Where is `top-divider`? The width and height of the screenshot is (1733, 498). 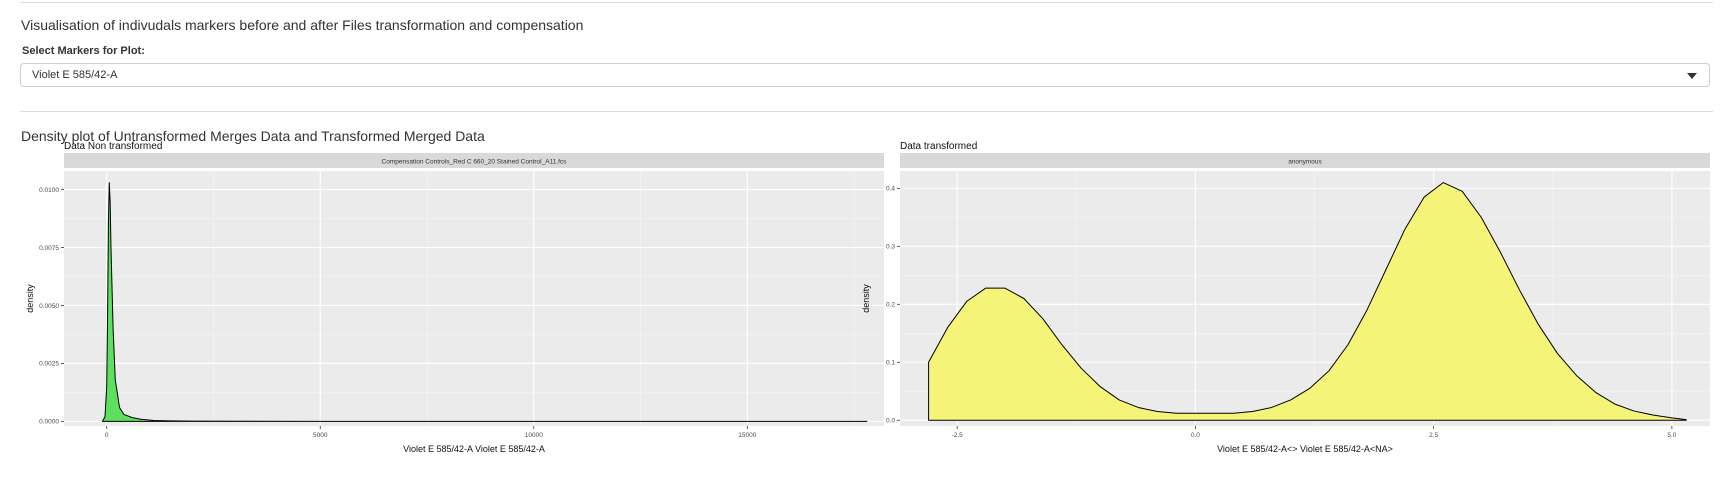 top-divider is located at coordinates (866, 2).